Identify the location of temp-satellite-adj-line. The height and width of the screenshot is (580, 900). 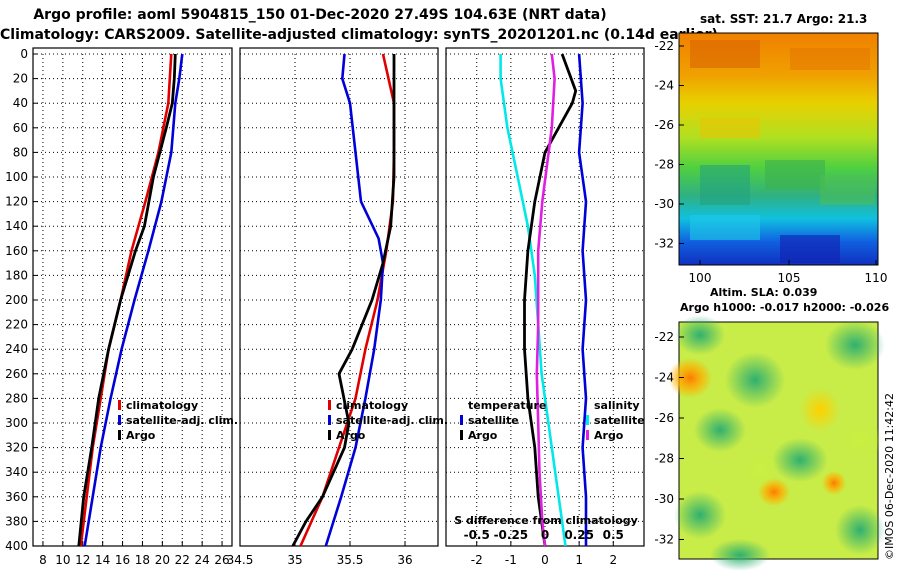
(133, 300).